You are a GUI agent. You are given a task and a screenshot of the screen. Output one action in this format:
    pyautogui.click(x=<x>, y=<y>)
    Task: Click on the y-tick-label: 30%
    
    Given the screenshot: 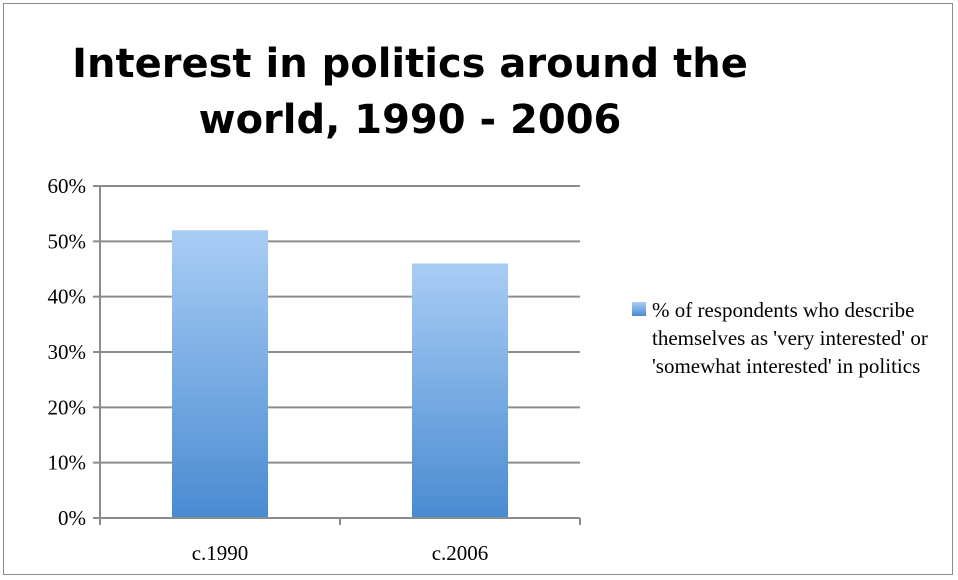 What is the action you would take?
    pyautogui.click(x=67, y=352)
    